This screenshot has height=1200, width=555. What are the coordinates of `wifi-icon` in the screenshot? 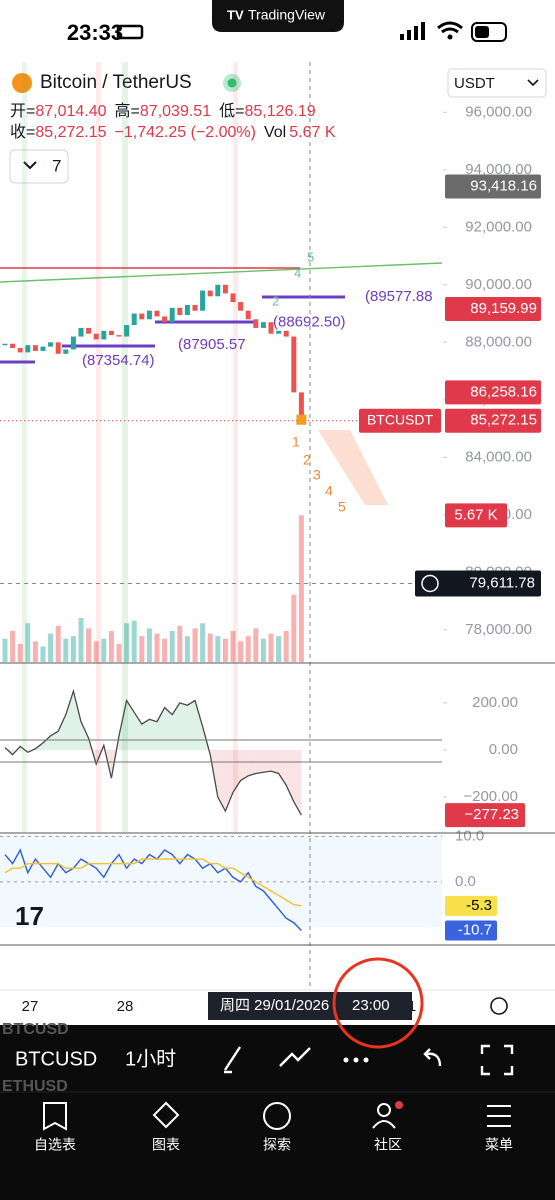 It's located at (450, 27).